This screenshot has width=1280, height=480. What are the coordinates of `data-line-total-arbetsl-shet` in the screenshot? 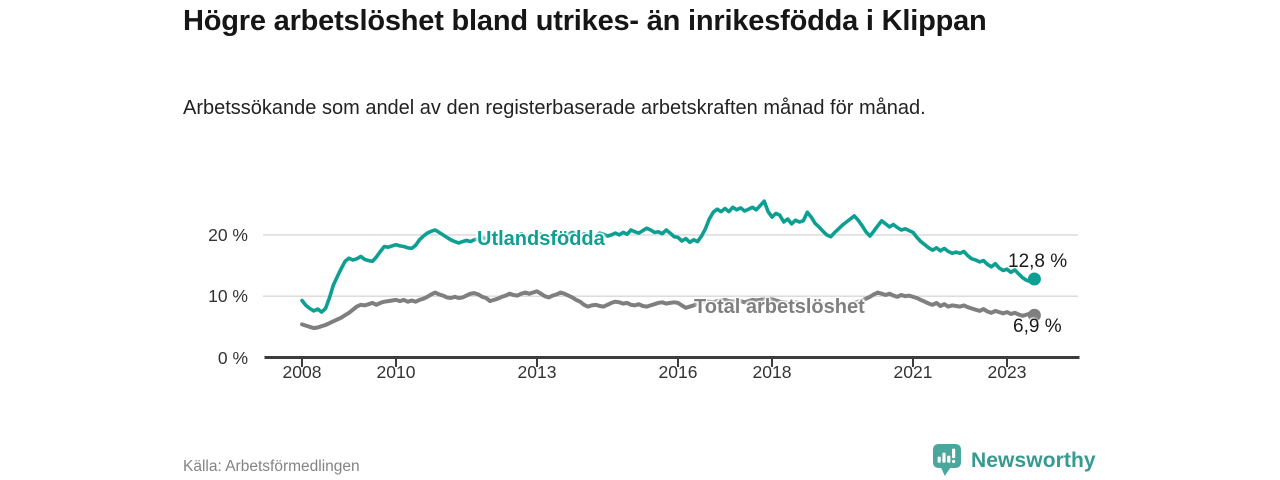 It's located at (668, 310).